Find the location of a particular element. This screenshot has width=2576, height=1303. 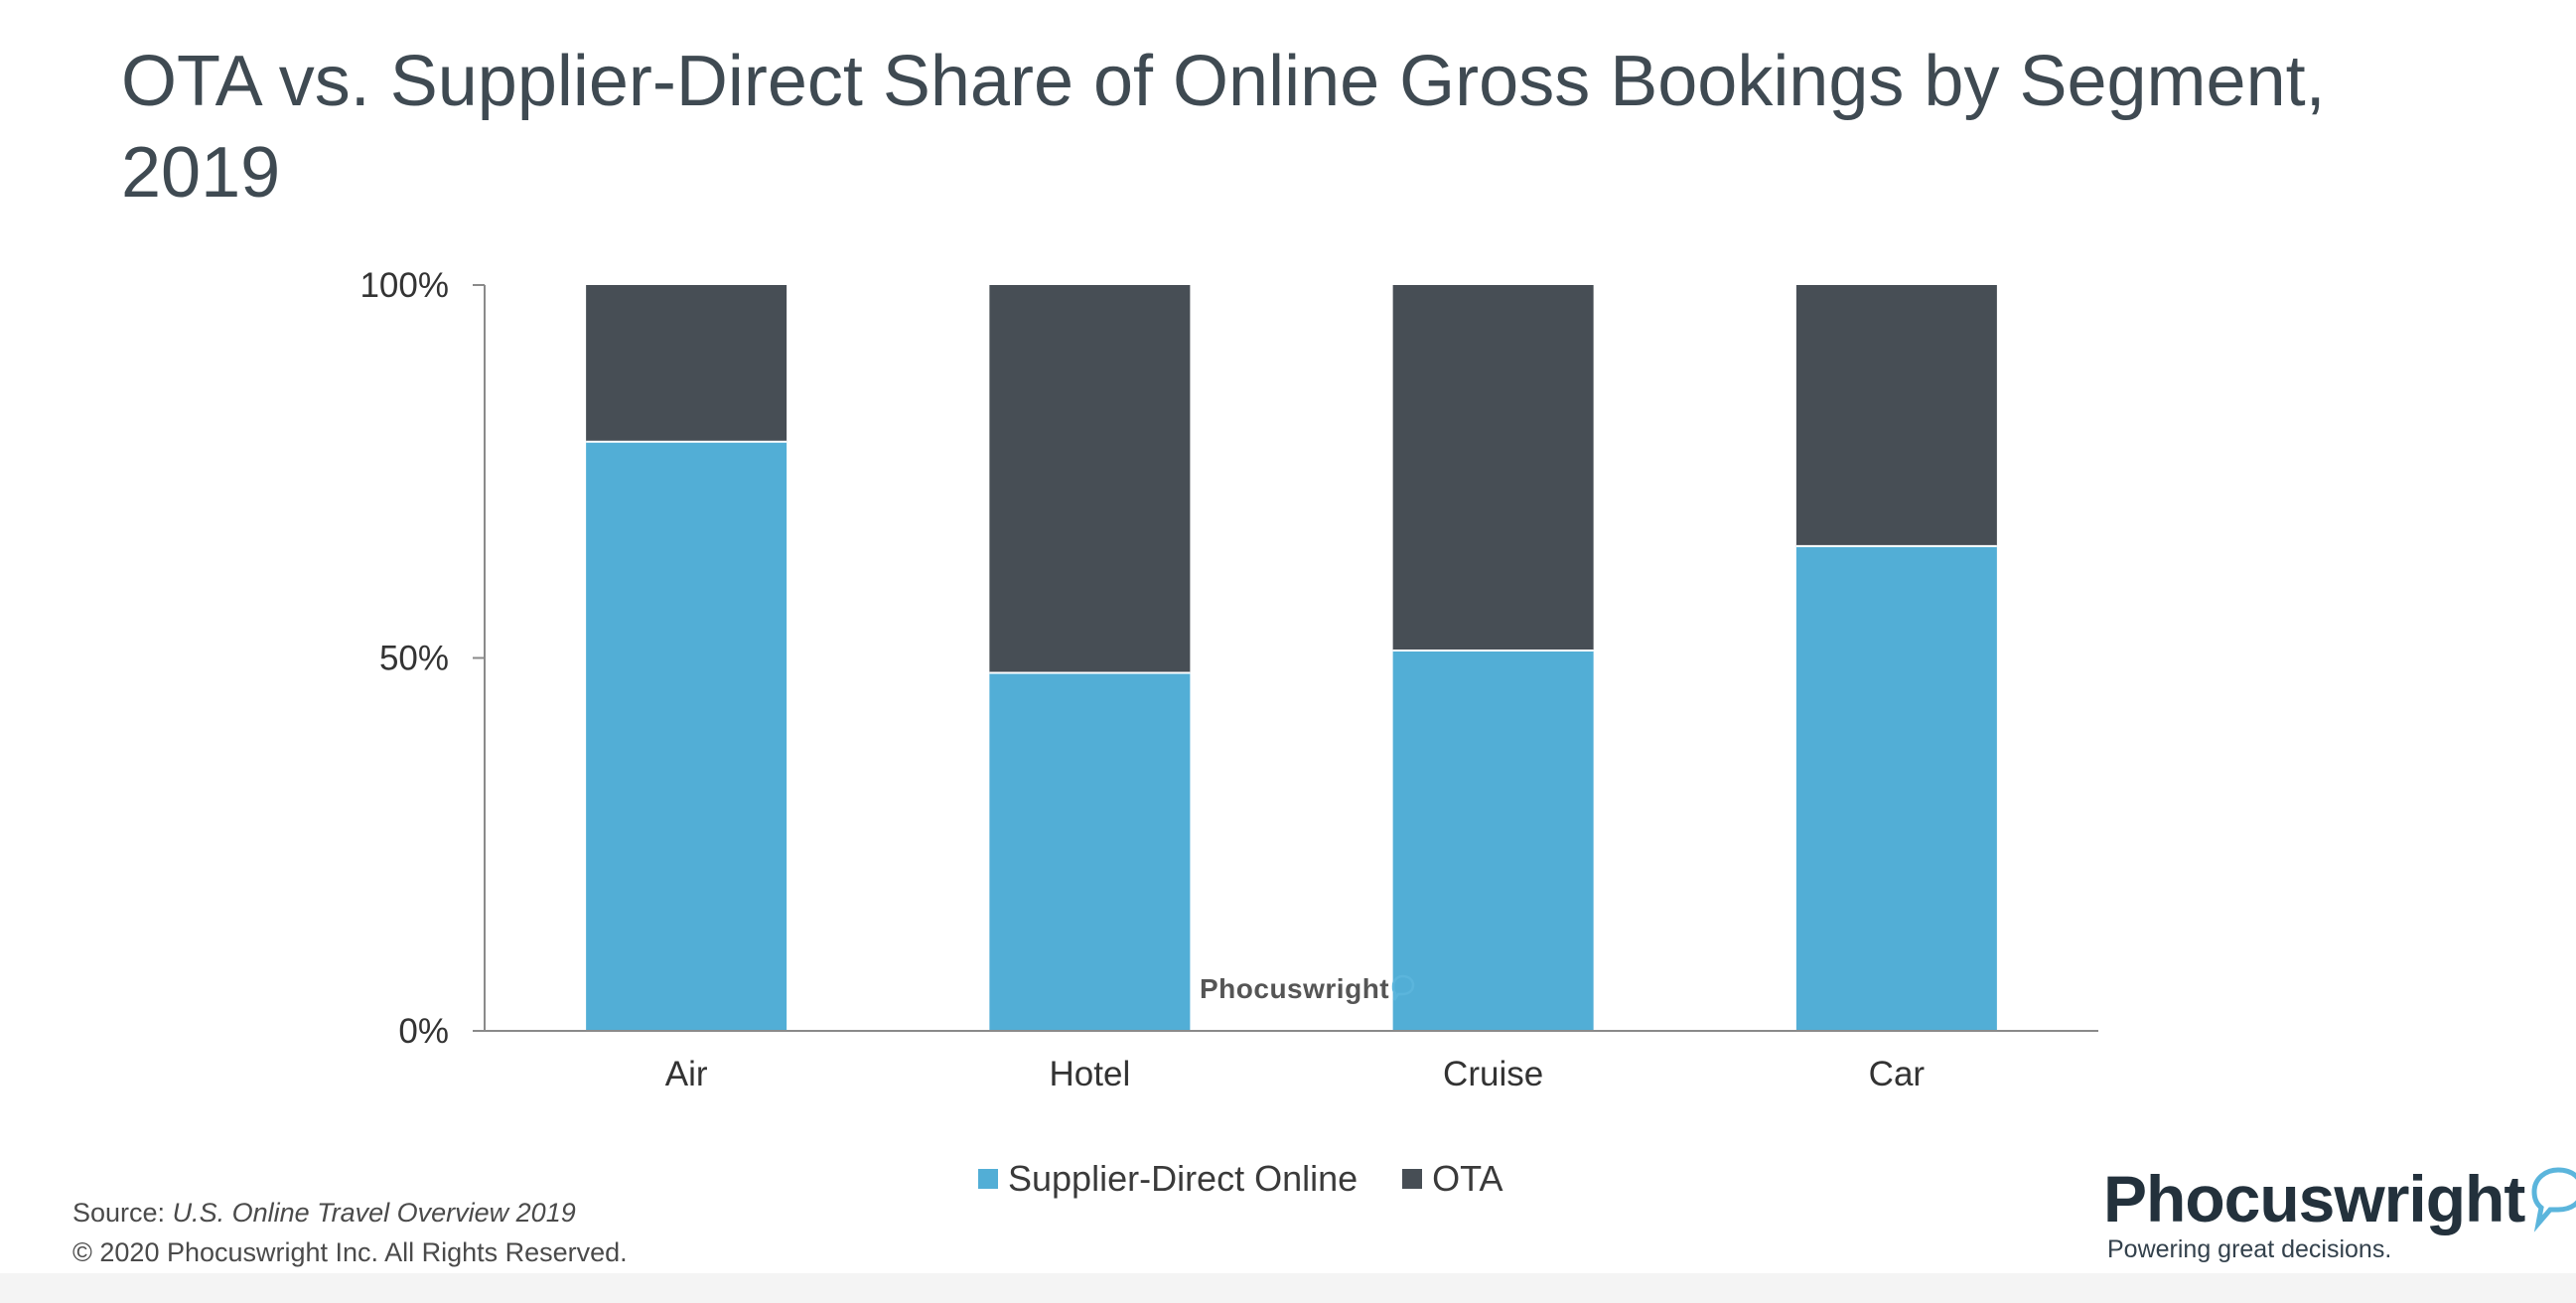

legend-label-ota: OTA is located at coordinates (1468, 1178).